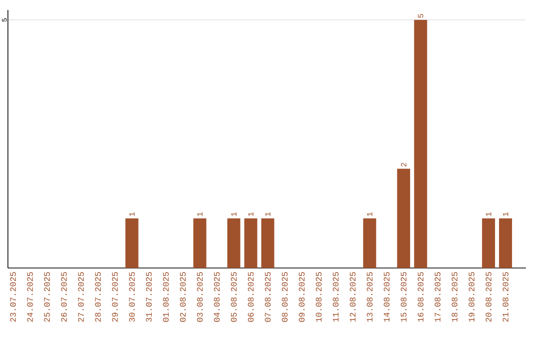 Image resolution: width=540 pixels, height=340 pixels. I want to click on x-tick-label: 29.07.2025, so click(115, 297).